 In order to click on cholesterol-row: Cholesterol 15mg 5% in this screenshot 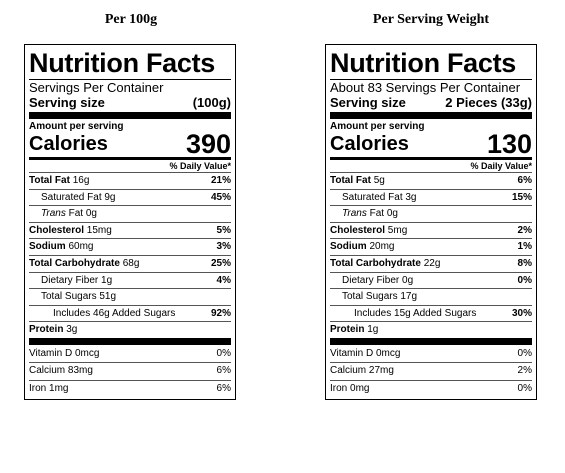, I will do `click(130, 230)`.